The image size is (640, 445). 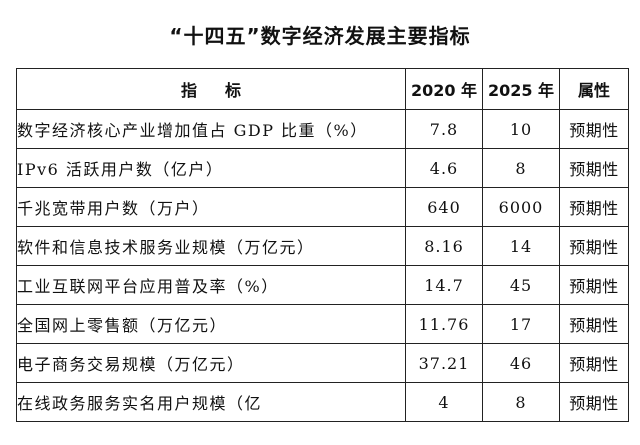 I want to click on table-row: 在线政务服务实名用户规模（亿 4 8 预期性, so click(x=322, y=402).